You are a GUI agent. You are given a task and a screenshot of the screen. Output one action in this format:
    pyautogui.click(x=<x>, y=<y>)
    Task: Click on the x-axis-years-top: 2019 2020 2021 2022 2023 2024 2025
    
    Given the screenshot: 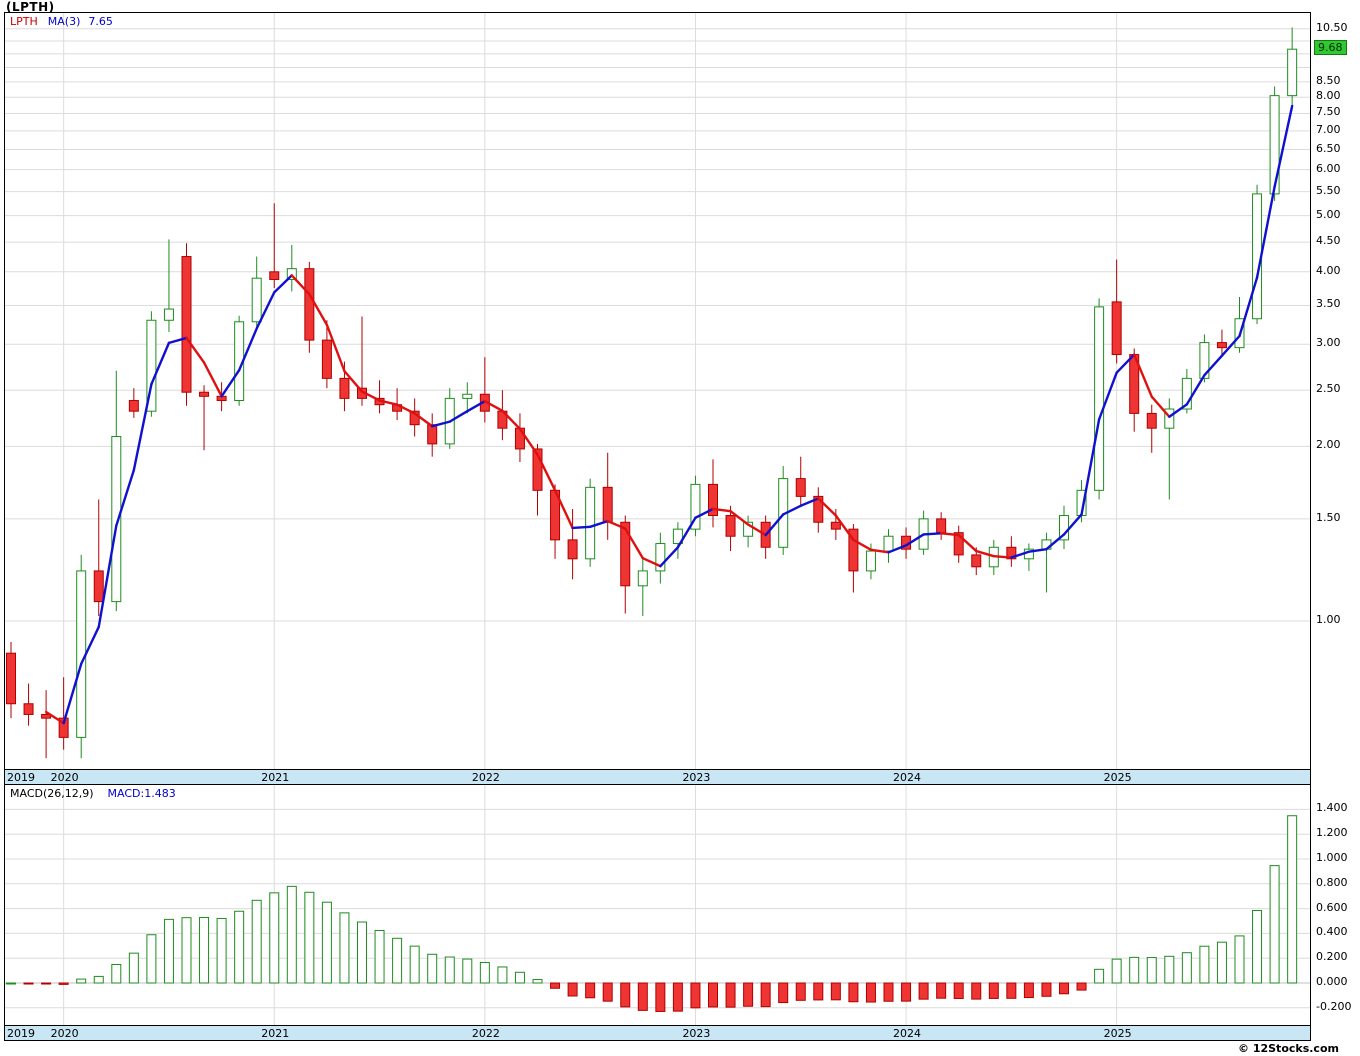 What is the action you would take?
    pyautogui.click(x=657, y=777)
    